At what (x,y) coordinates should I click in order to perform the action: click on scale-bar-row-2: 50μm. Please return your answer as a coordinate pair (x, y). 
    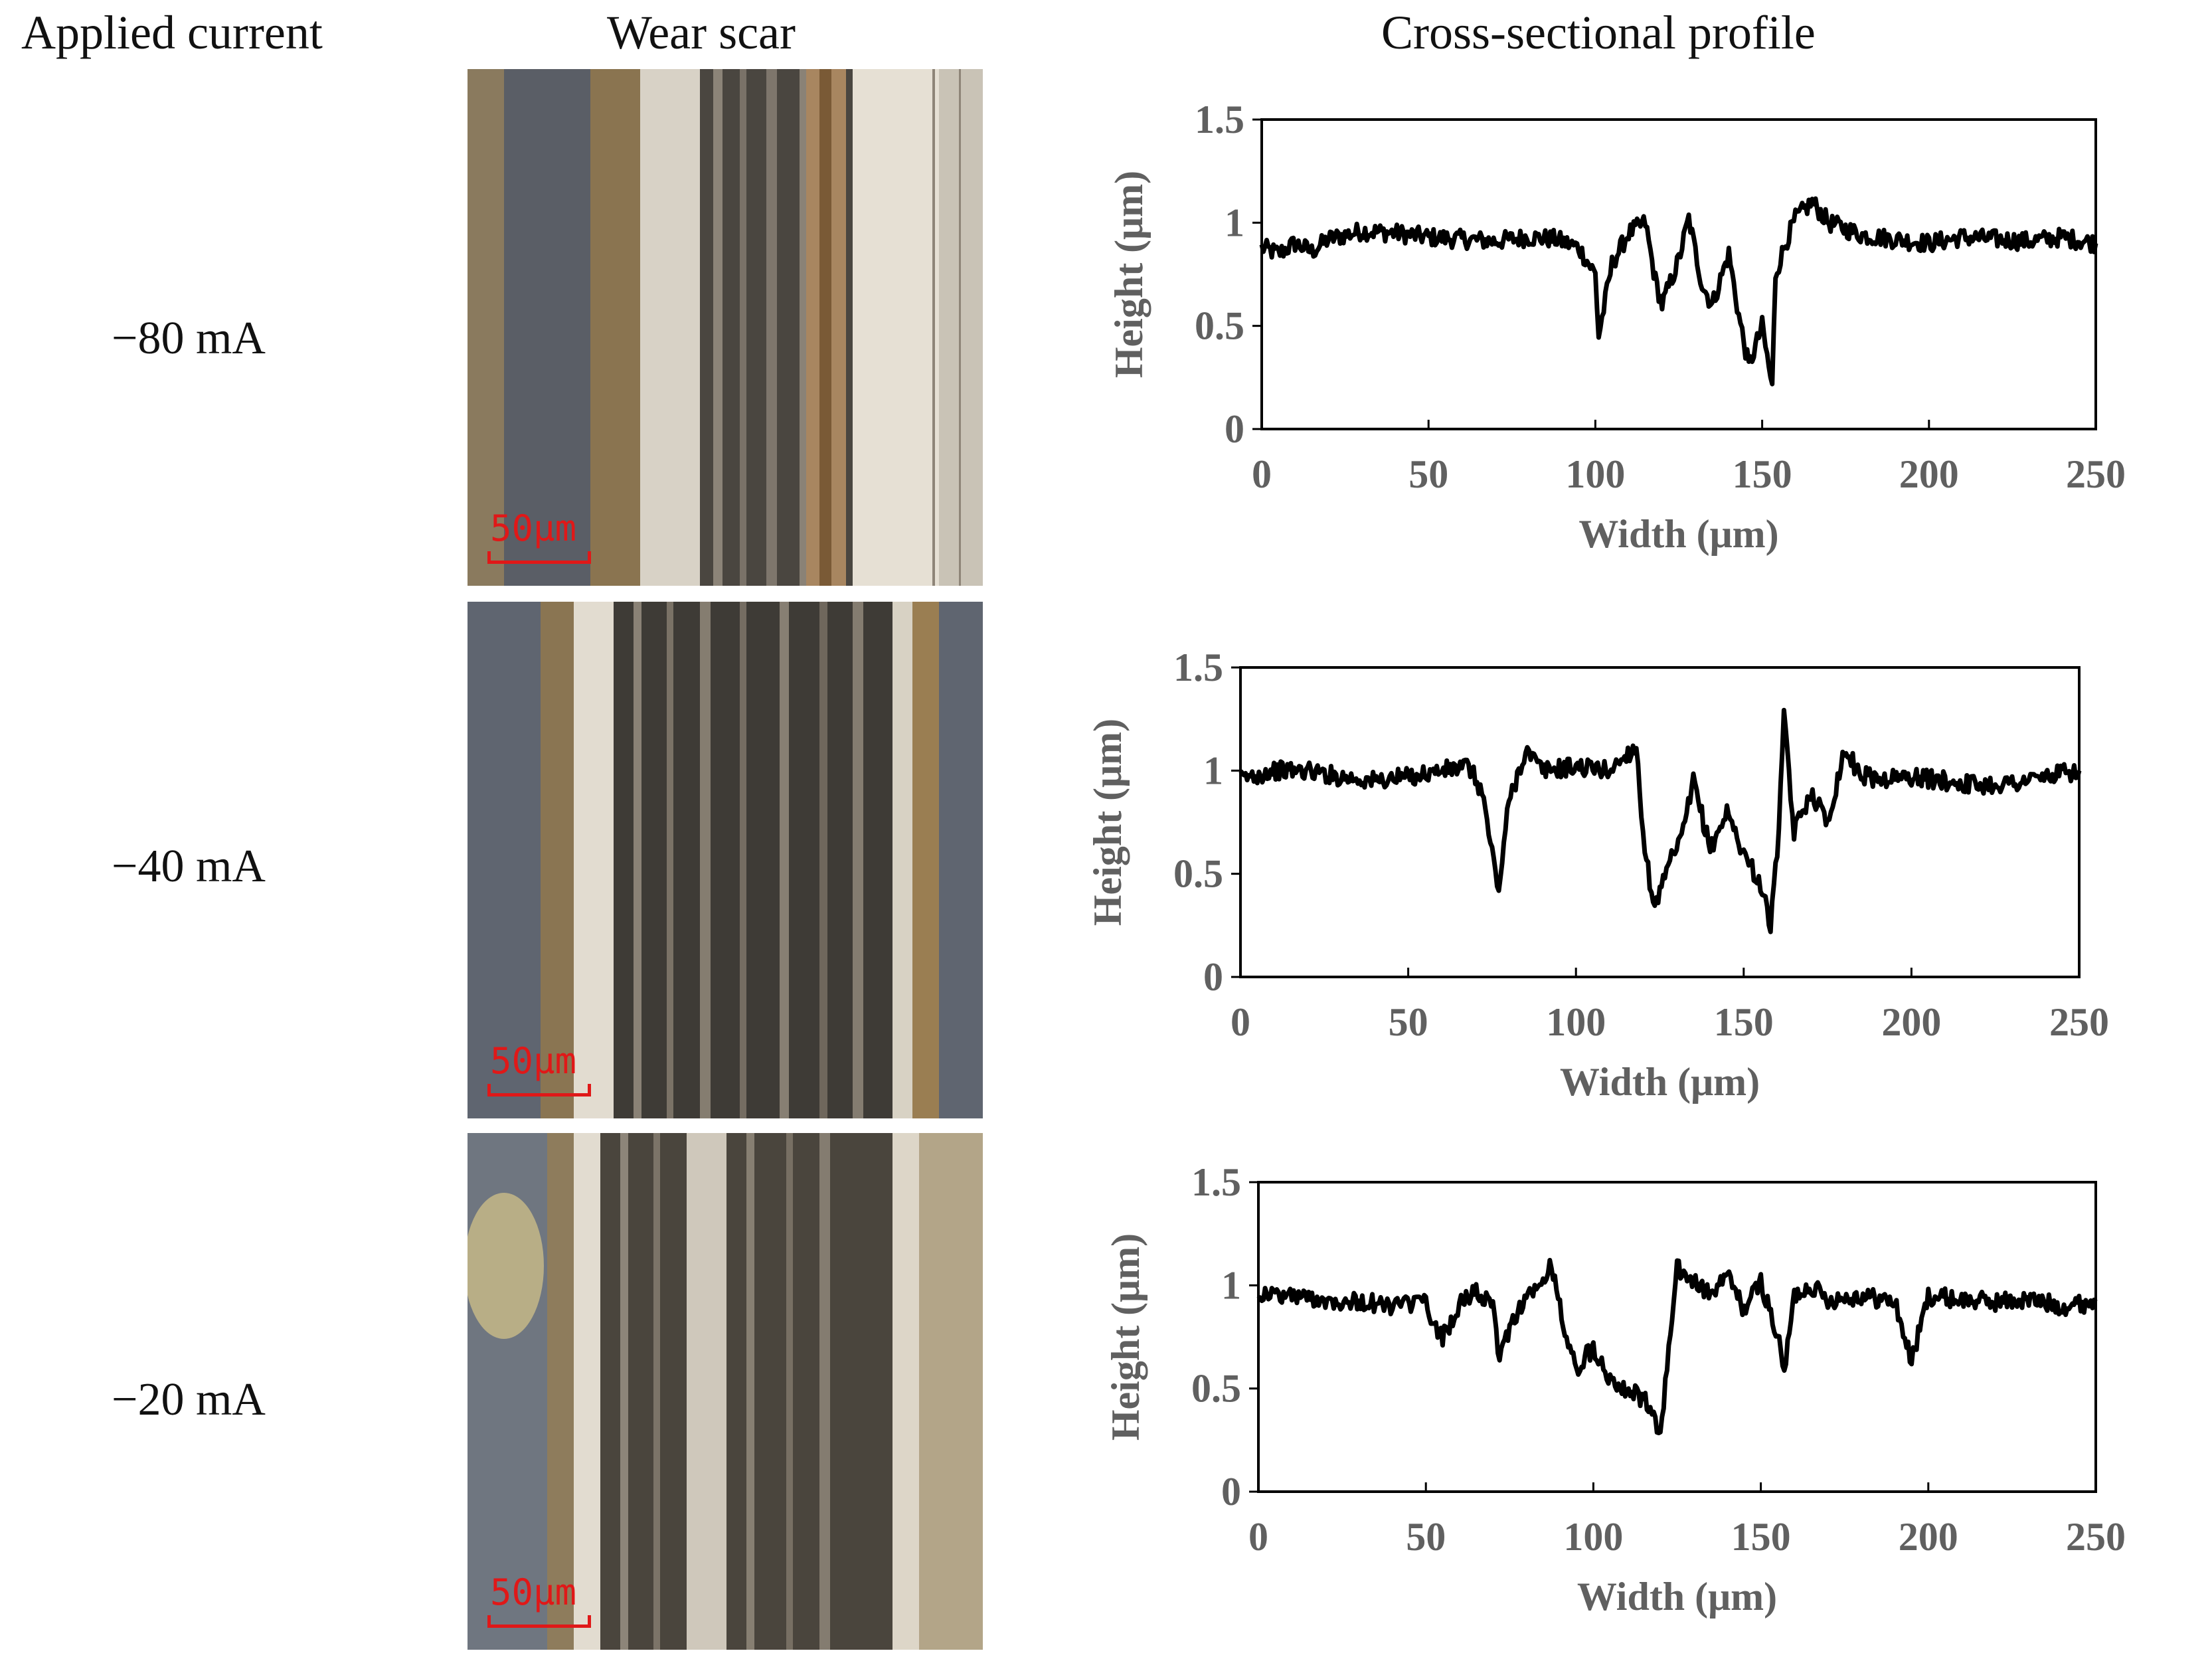
    Looking at the image, I should click on (540, 1073).